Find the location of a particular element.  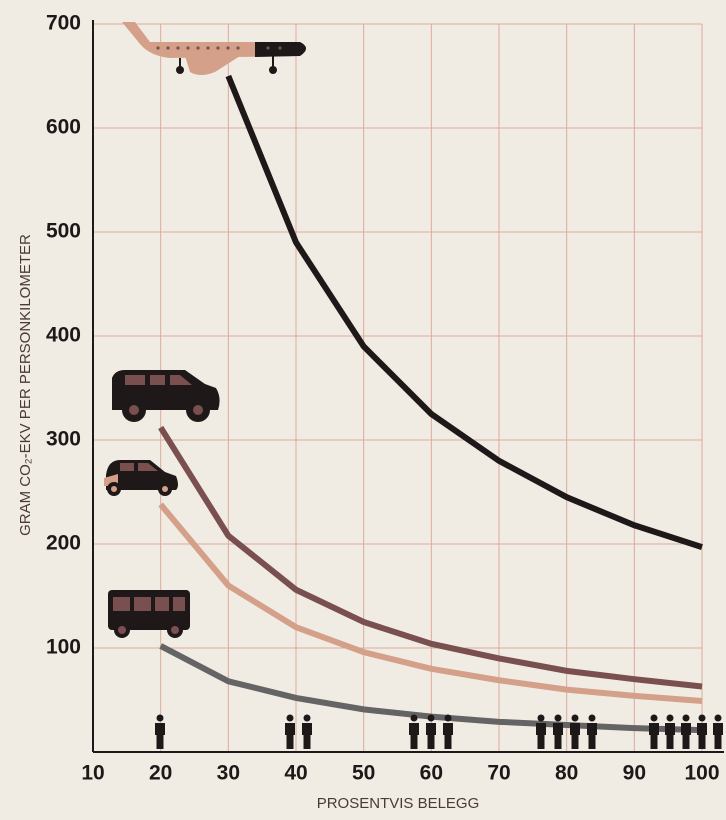

x-tick-label: 10 is located at coordinates (92, 773).